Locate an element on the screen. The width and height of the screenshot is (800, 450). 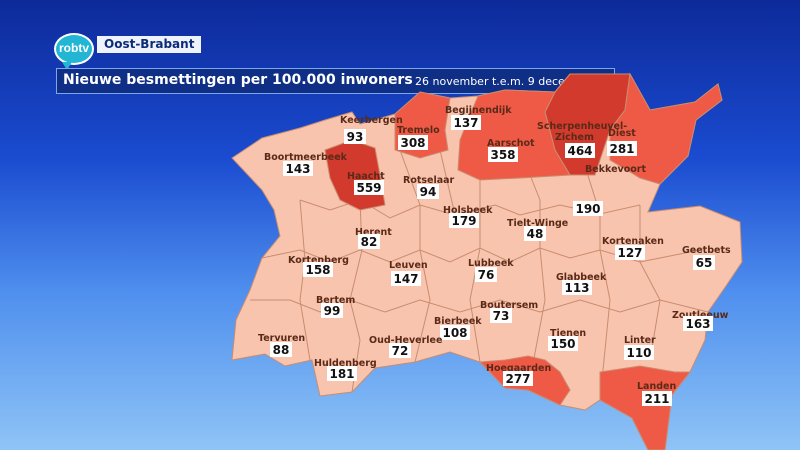
value-haacht: 559 is located at coordinates (368, 188).